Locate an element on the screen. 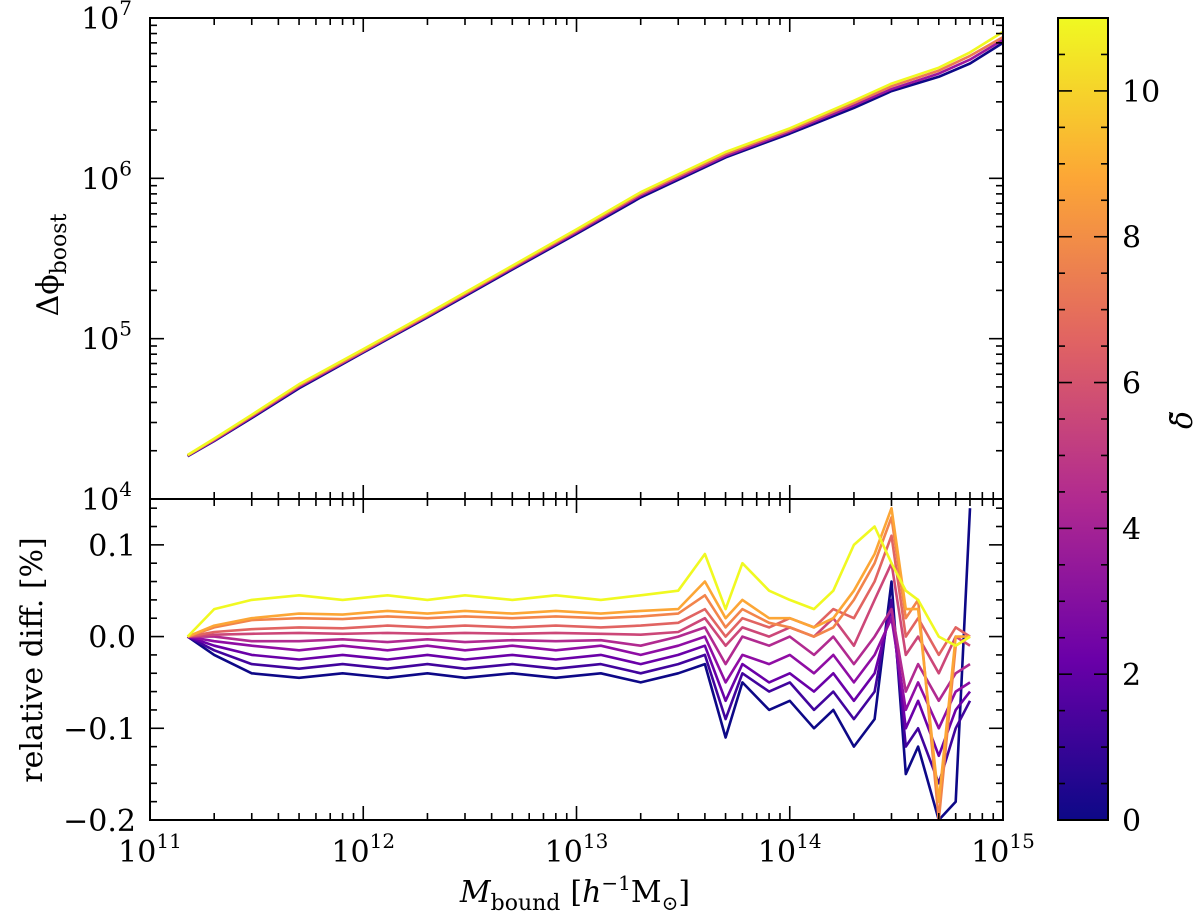  x-axis-label: Mbound [h−1M⊙] is located at coordinates (574, 893).